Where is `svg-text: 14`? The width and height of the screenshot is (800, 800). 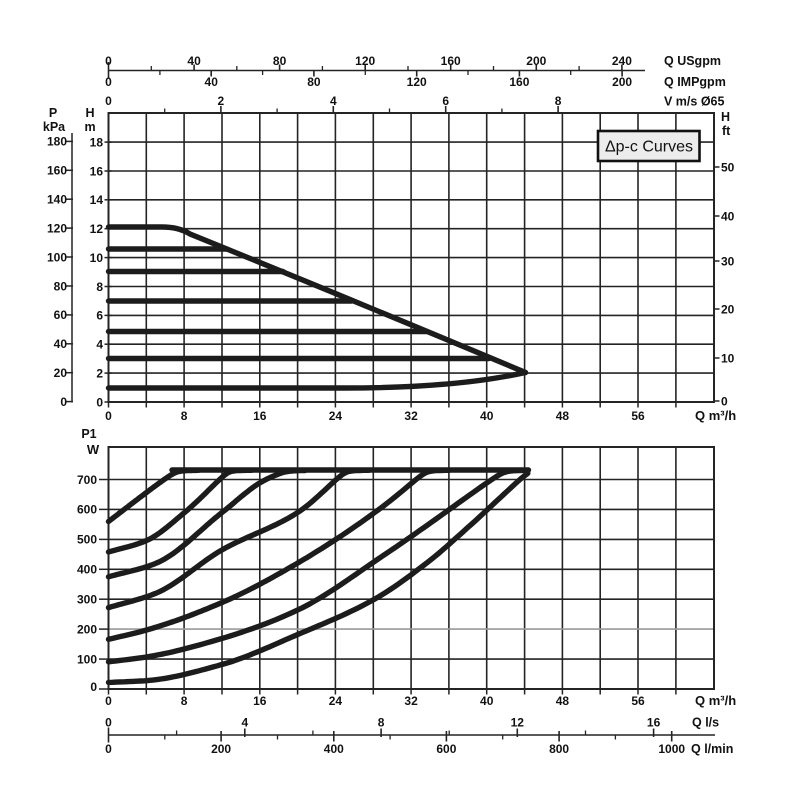
svg-text: 14 is located at coordinates (97, 200).